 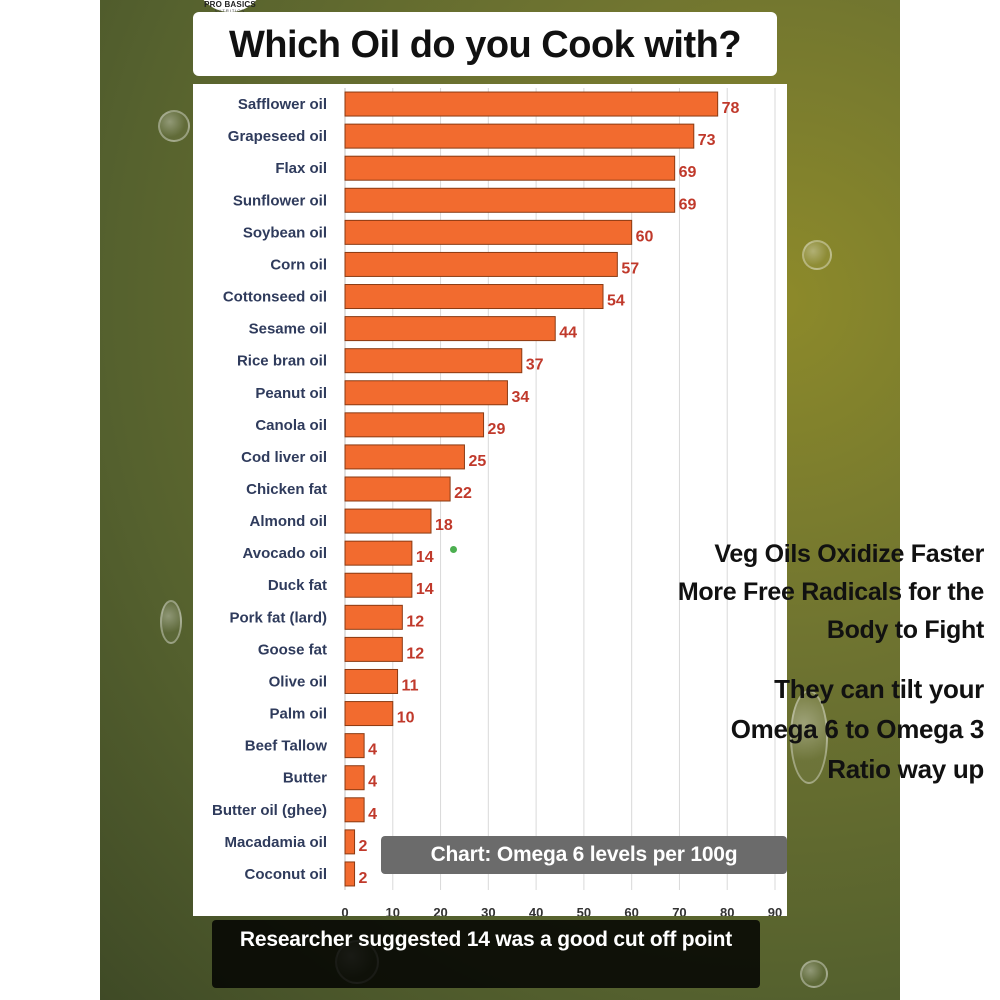 What do you see at coordinates (630, 268) in the screenshot?
I see `data-label: 57` at bounding box center [630, 268].